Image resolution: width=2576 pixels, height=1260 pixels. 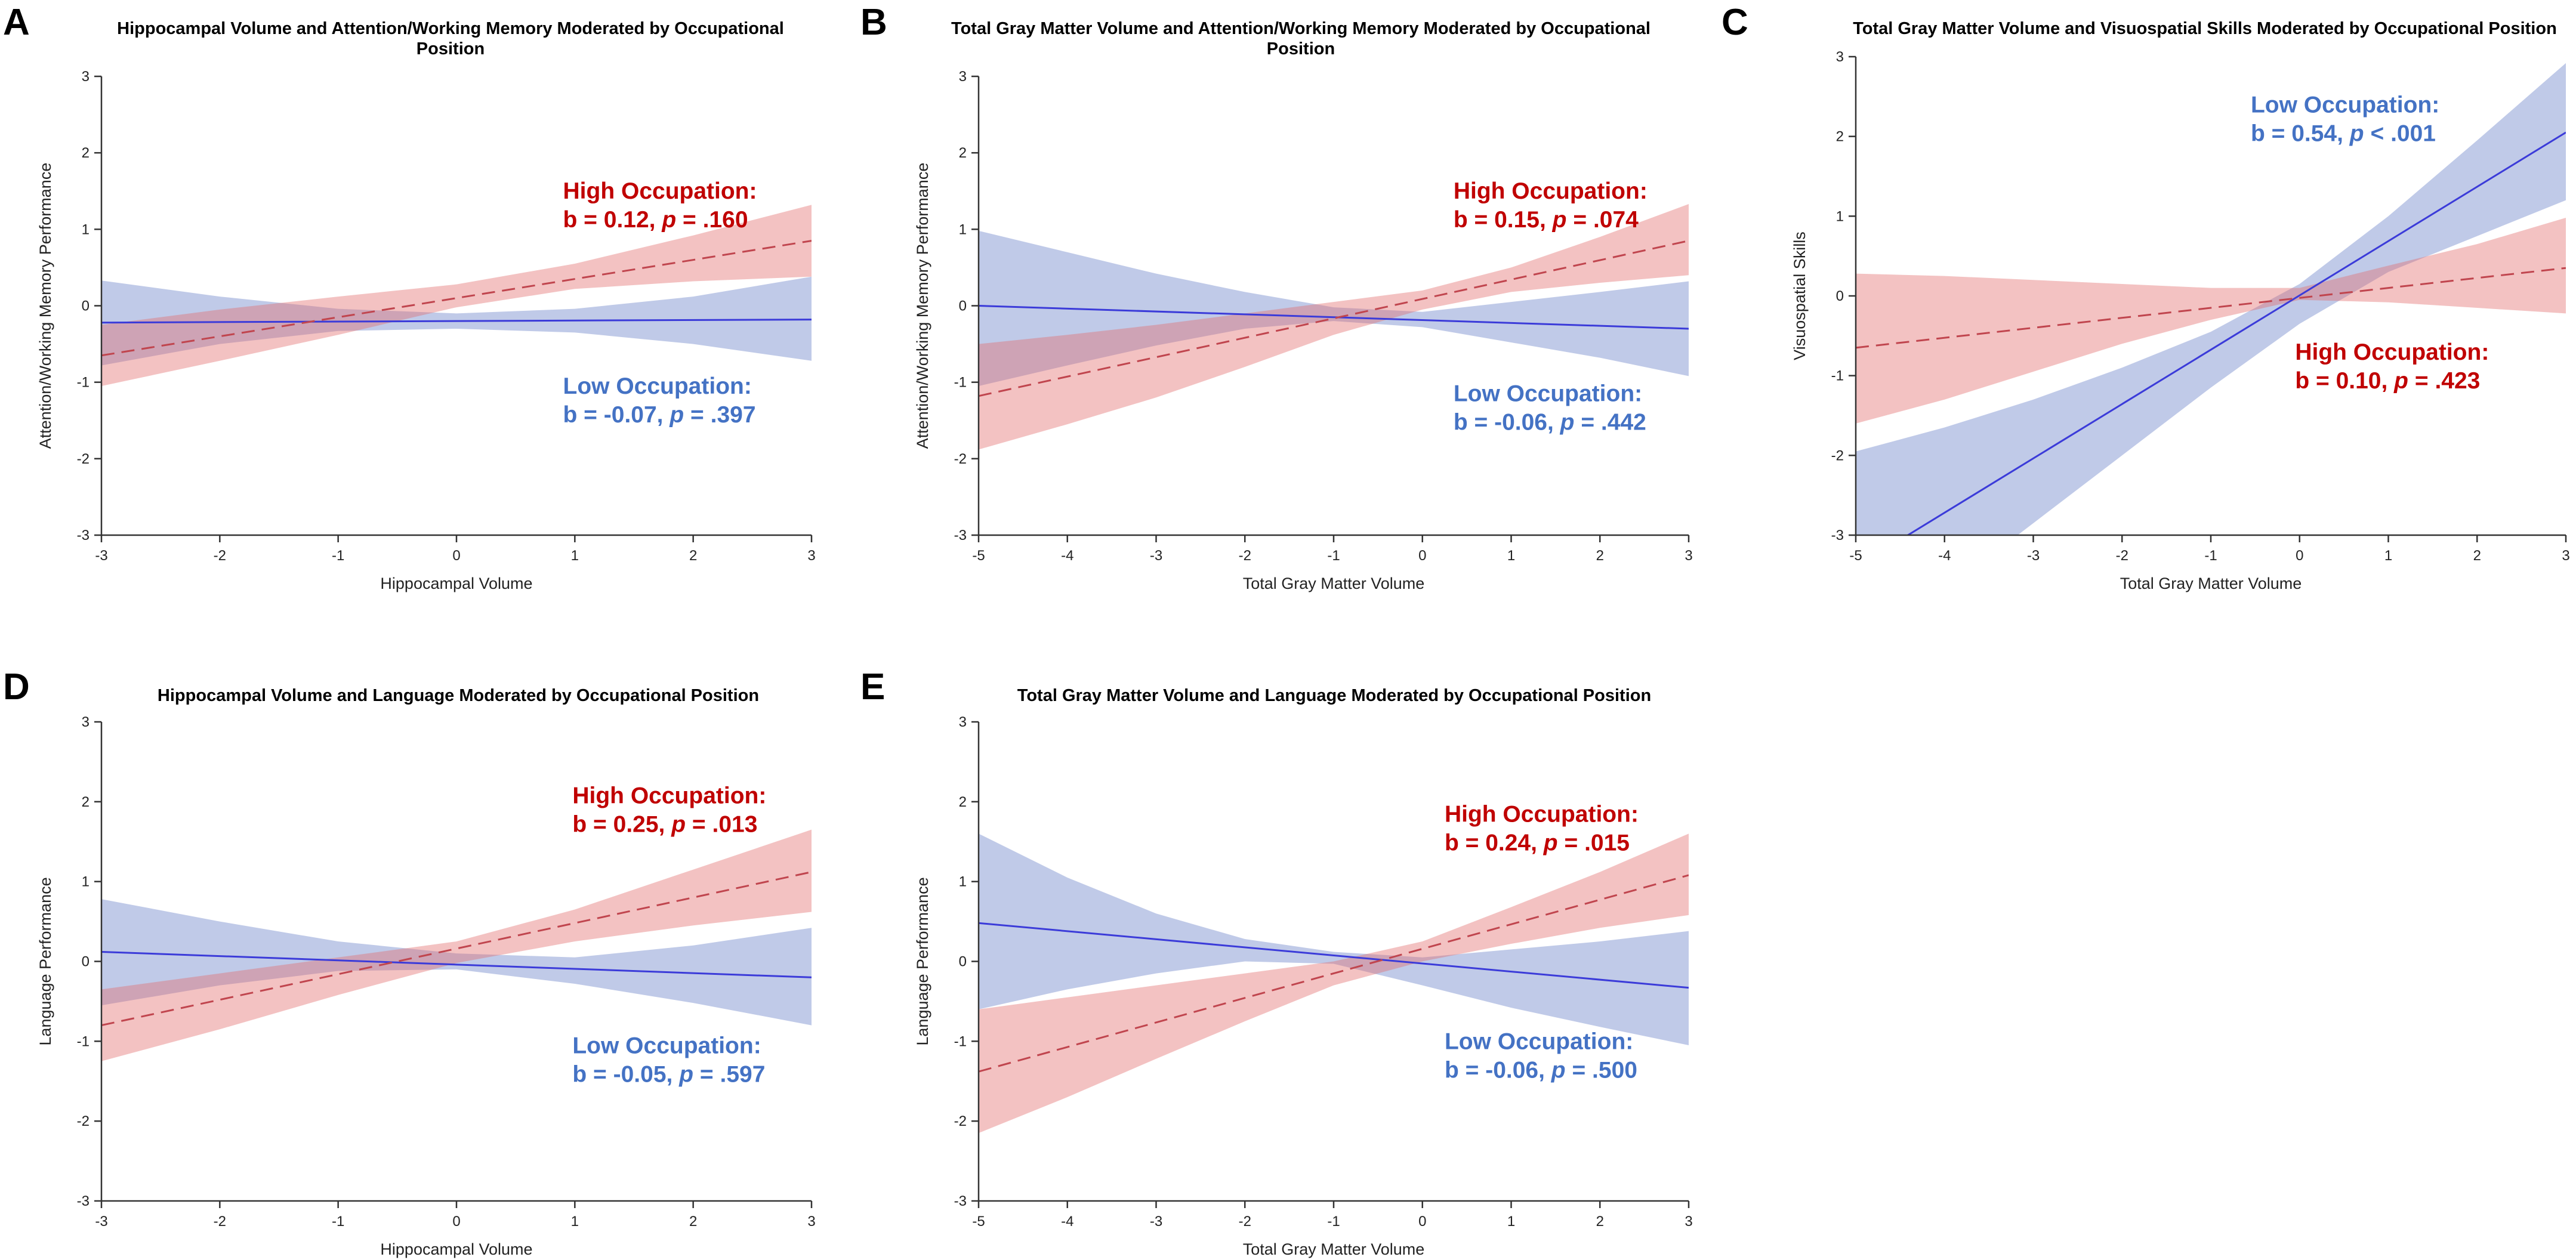 I want to click on low-occupation-annotation-stats: b = -0.05, p = .597, so click(x=669, y=1074).